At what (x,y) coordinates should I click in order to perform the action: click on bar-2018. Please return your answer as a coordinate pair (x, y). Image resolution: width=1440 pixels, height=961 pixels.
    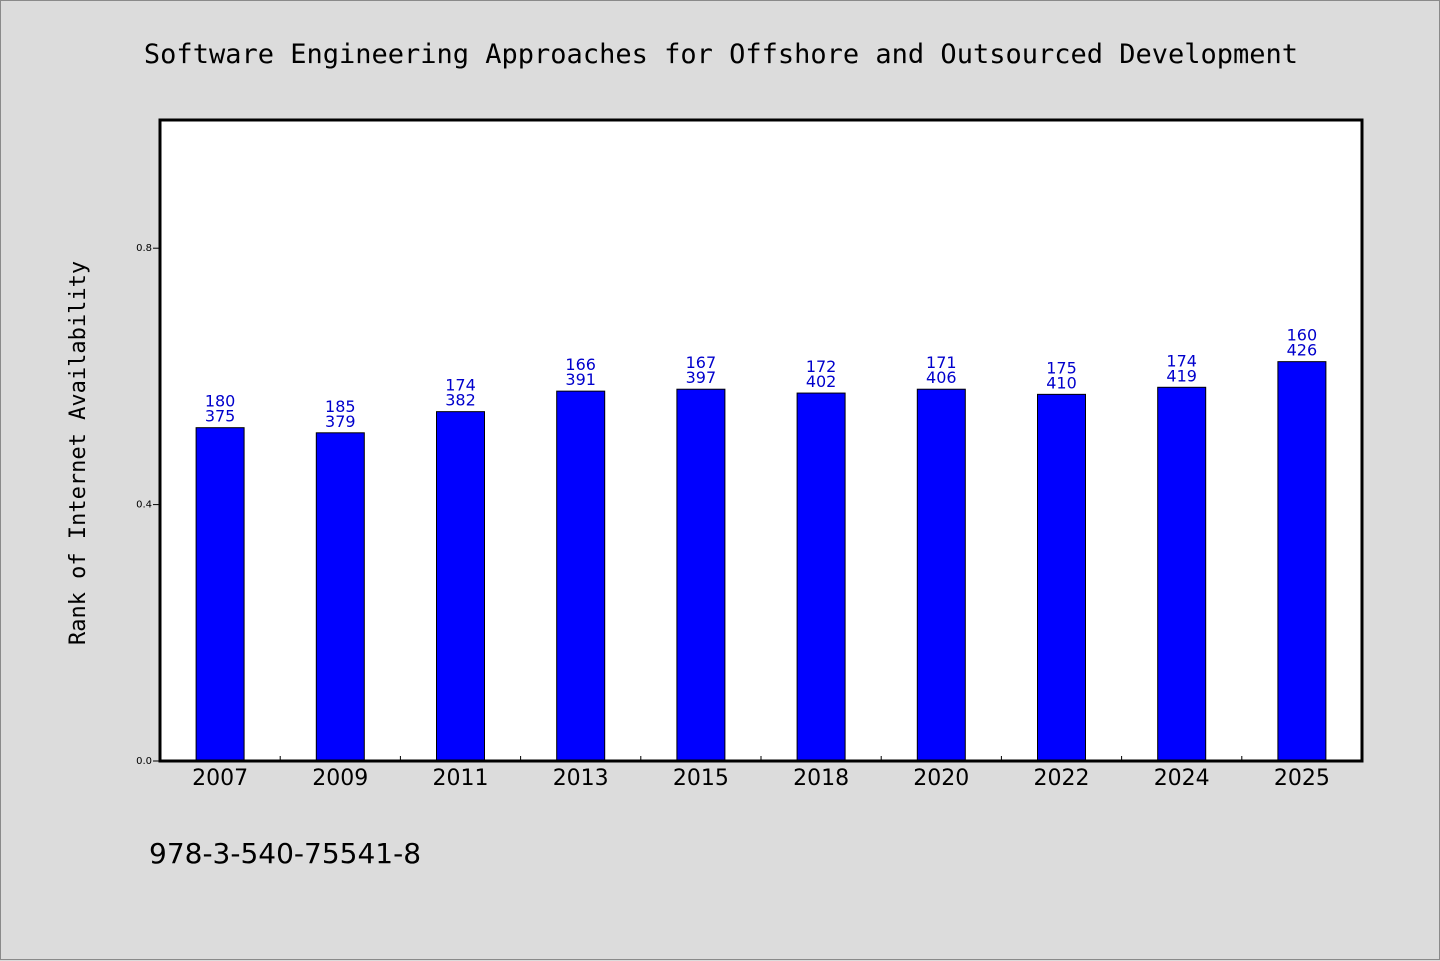
    Looking at the image, I should click on (821, 577).